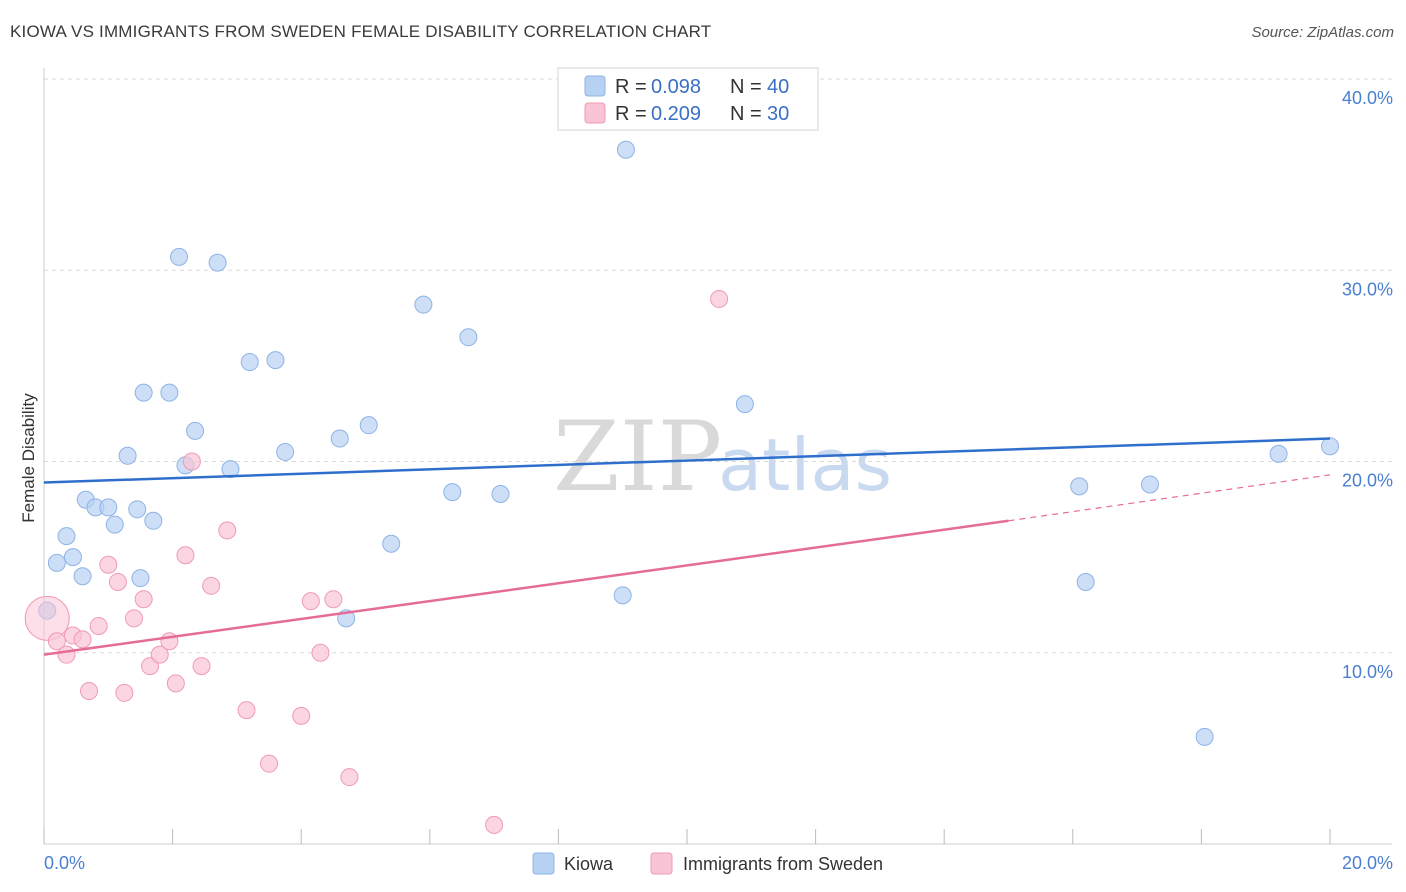 Image resolution: width=1406 pixels, height=892 pixels. What do you see at coordinates (1367, 385) in the screenshot?
I see `y-tick-labels: 10.0% 20.0% 30.0% 40.0%` at bounding box center [1367, 385].